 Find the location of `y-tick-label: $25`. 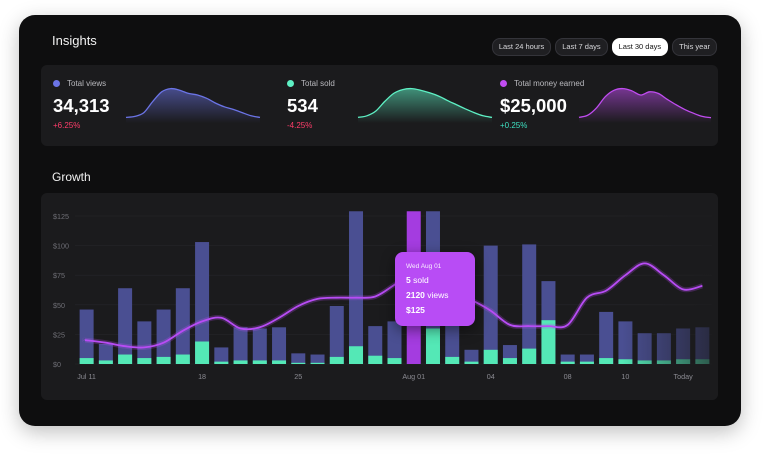

y-tick-label: $25 is located at coordinates (59, 334).